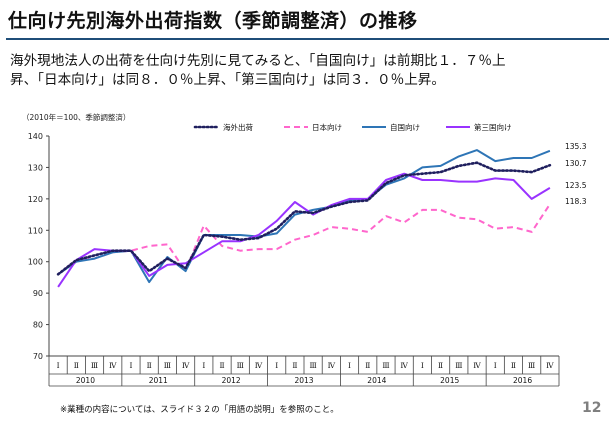 Image resolution: width=615 pixels, height=426 pixels. Describe the element at coordinates (522, 380) in the screenshot. I see `x-tick-label-year: 2016` at that location.